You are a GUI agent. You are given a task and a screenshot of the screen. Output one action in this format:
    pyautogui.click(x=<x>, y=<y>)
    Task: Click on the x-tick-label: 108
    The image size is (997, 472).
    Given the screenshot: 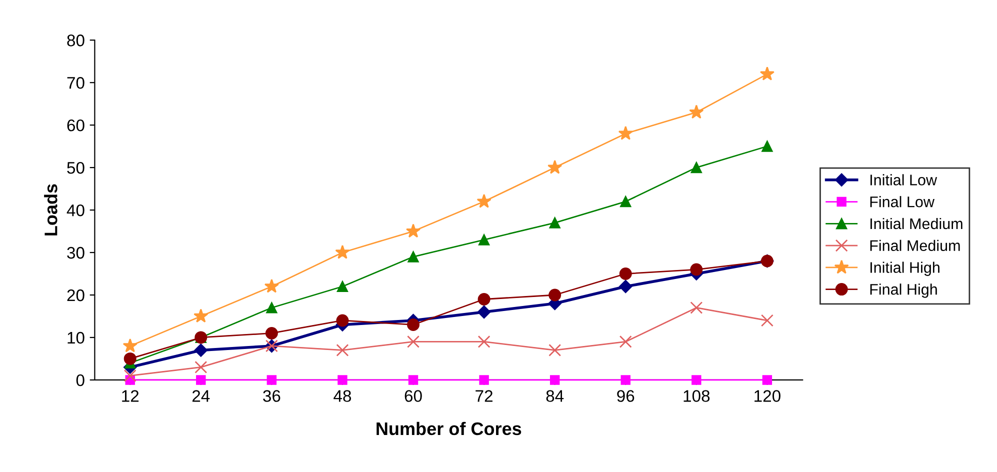 What is the action you would take?
    pyautogui.click(x=697, y=396)
    